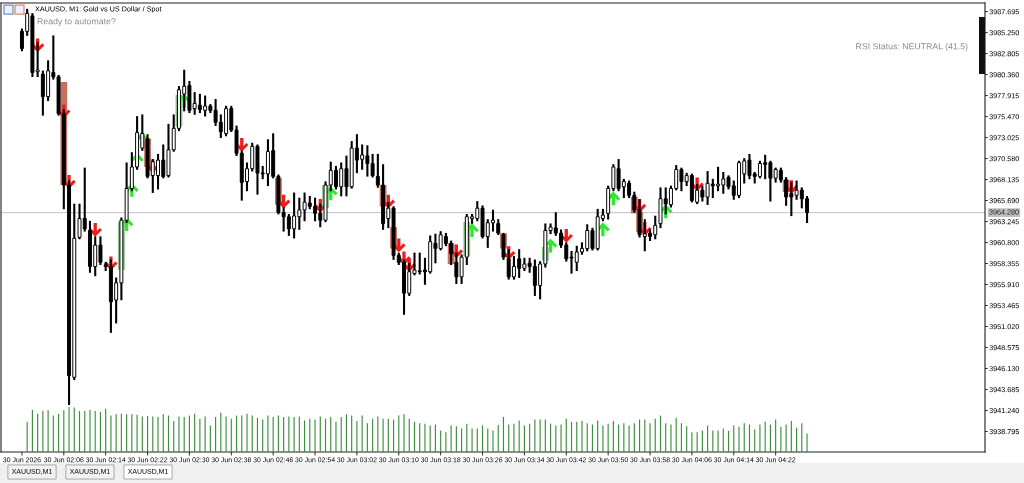 This screenshot has height=483, width=1024. I want to click on annotation: Ready to automate?, so click(76, 22).